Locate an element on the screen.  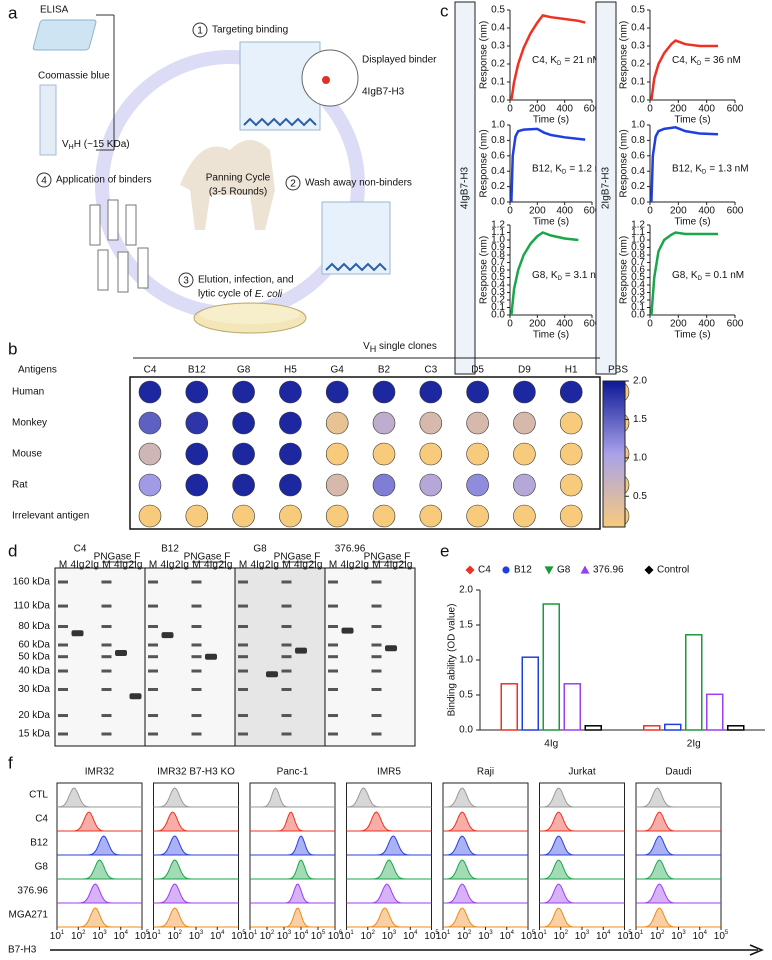
legend-label: B12 is located at coordinates (523, 570).